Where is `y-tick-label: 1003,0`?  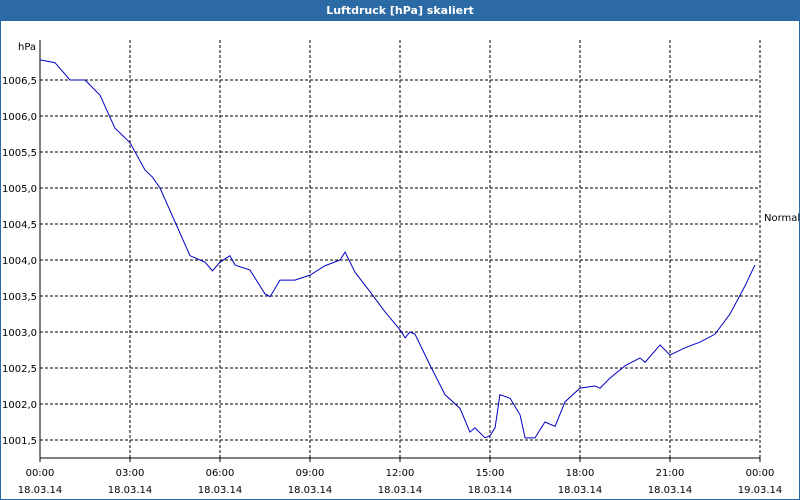
y-tick-label: 1003,0 is located at coordinates (19, 333).